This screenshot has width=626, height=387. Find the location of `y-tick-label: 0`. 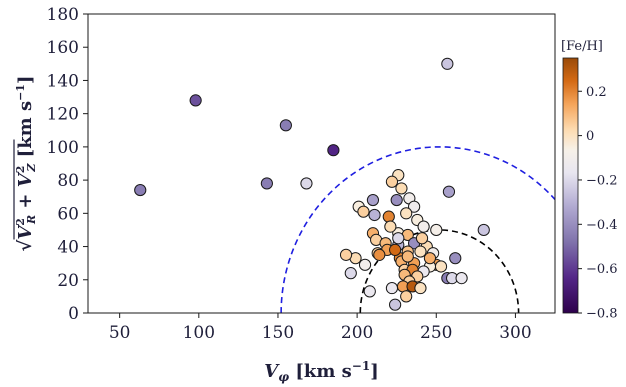

y-tick-label: 0 is located at coordinates (73, 314).